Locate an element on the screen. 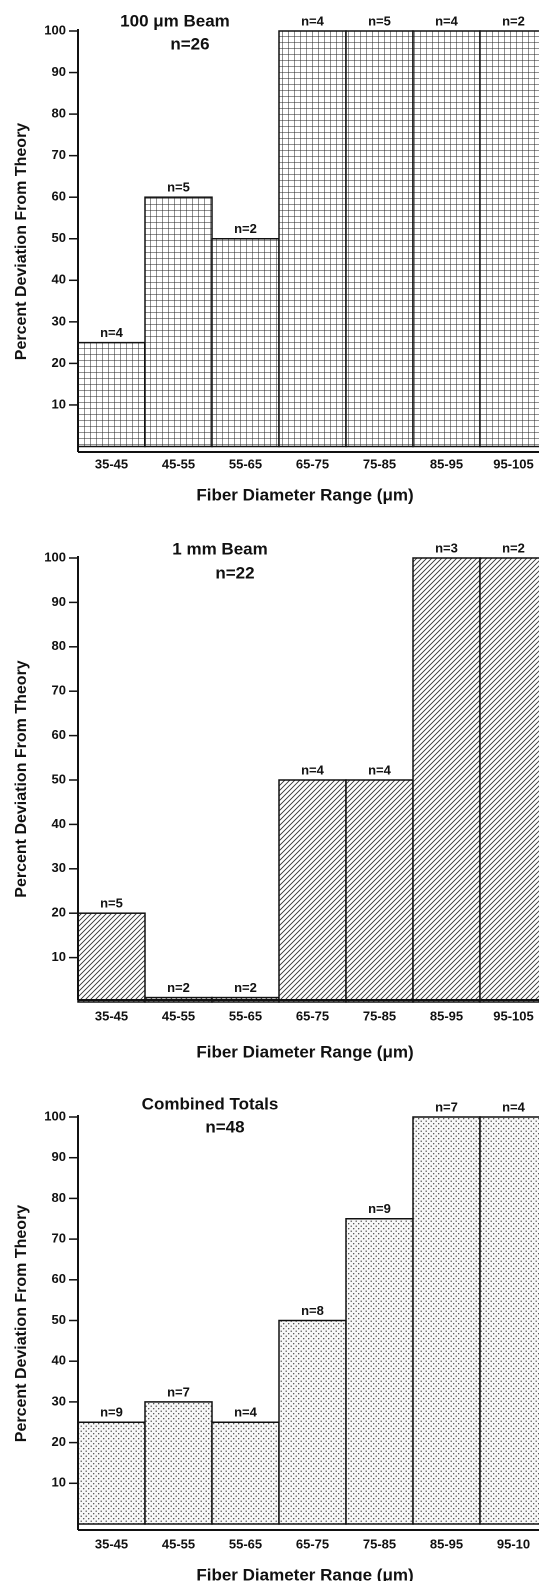 This screenshot has height=1581, width=539. bar-annotation: n=3 is located at coordinates (446, 547).